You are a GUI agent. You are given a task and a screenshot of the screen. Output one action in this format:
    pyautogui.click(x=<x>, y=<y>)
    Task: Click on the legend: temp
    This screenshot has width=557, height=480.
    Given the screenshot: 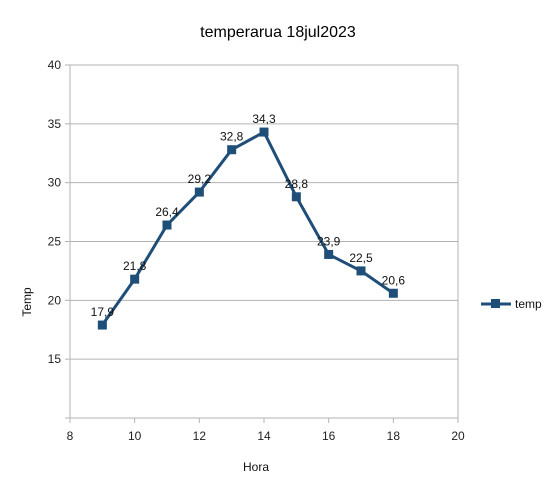 What is the action you would take?
    pyautogui.click(x=511, y=304)
    